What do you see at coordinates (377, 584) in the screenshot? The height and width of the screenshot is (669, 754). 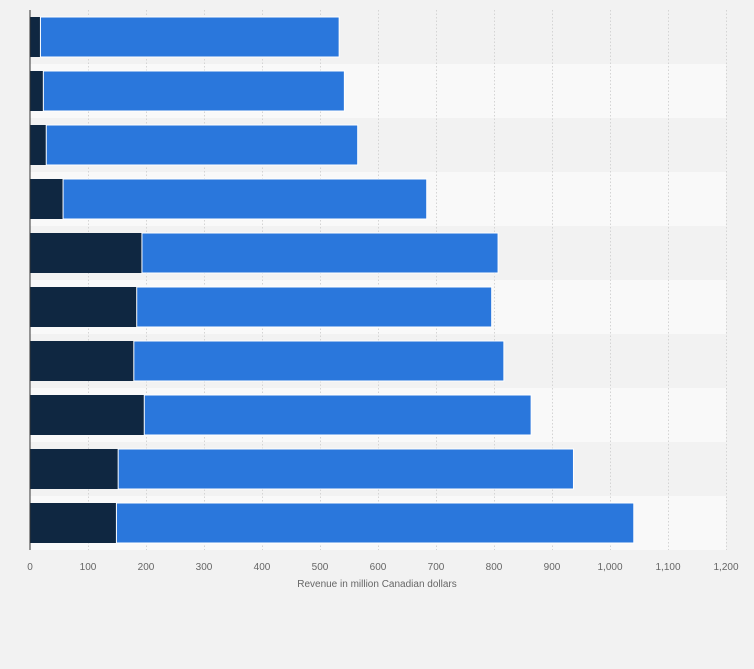 I see `x-axis-title: Revenue in million Canadian dollars` at bounding box center [377, 584].